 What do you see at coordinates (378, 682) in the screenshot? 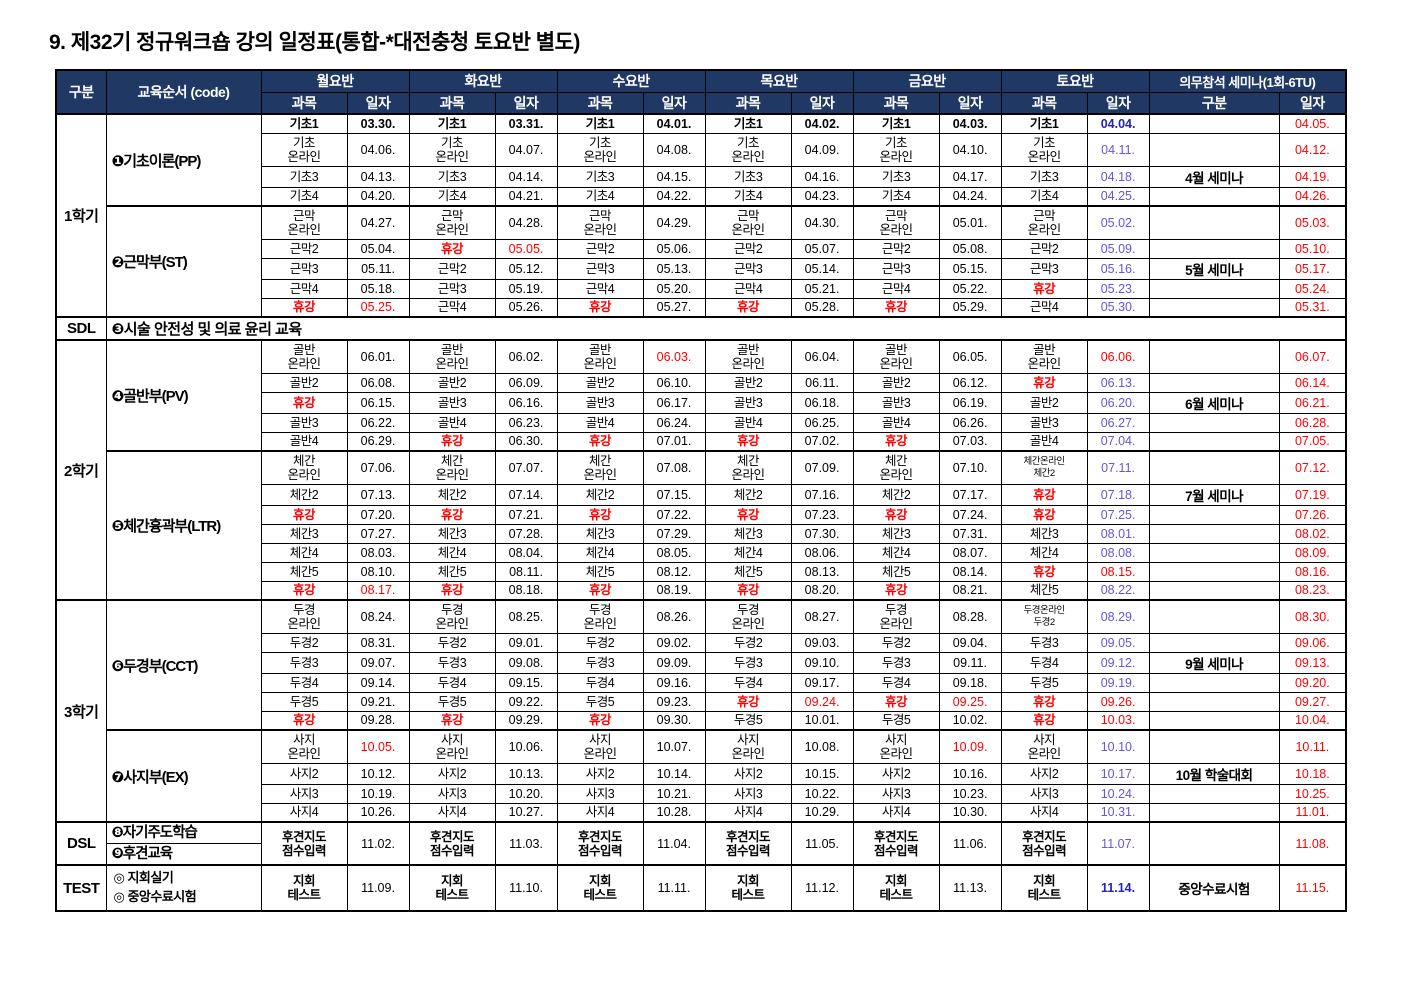
I see `date-cell: 09.14.` at bounding box center [378, 682].